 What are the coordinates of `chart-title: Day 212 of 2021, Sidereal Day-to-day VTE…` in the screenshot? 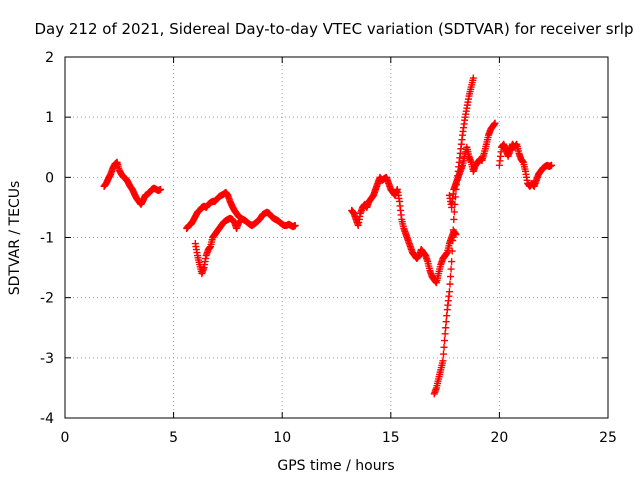 It's located at (334, 29).